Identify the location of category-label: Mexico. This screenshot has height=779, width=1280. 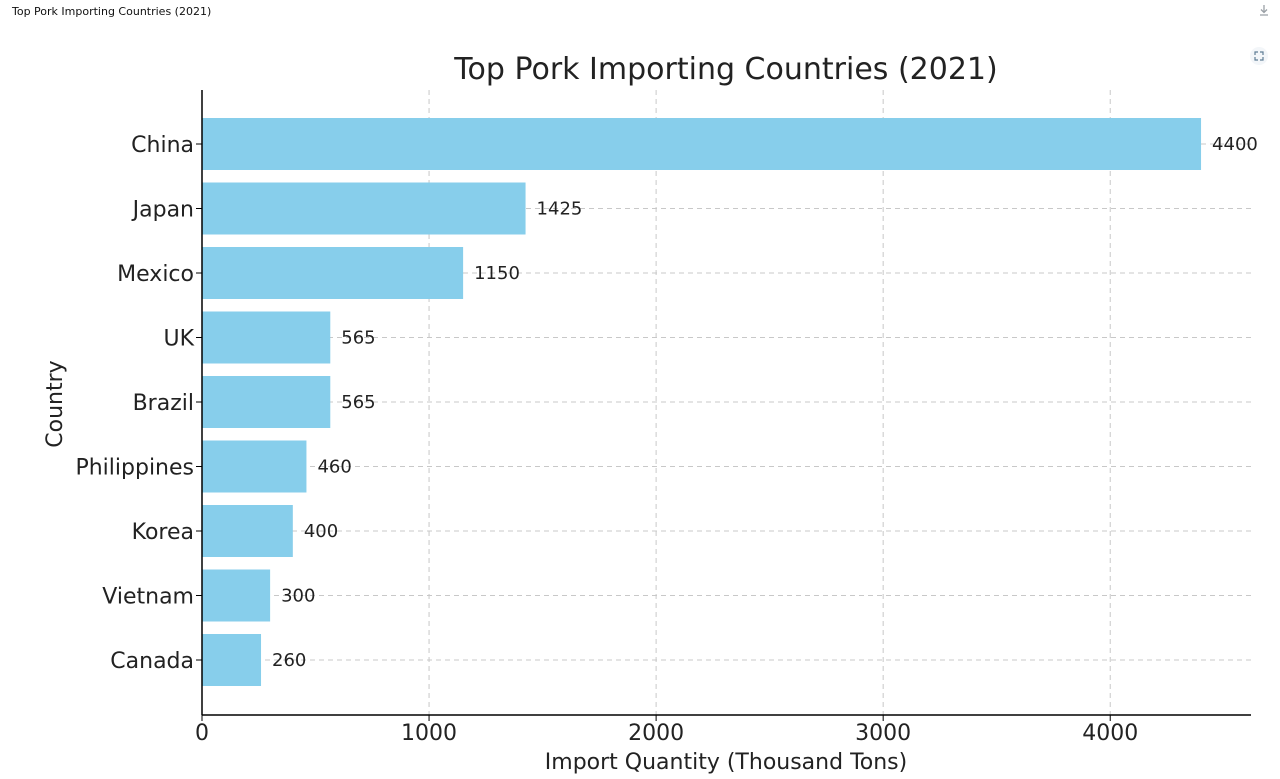
(155, 274).